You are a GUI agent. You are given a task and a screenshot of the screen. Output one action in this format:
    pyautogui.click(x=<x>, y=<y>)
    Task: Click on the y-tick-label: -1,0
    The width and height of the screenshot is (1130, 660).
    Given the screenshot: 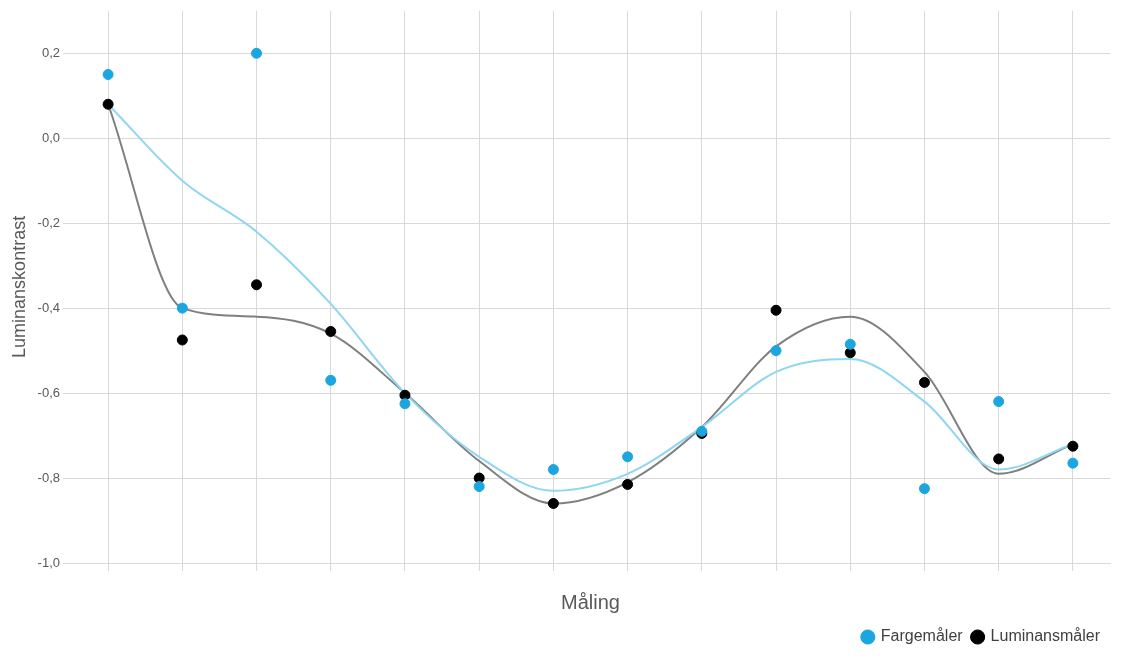 What is the action you would take?
    pyautogui.click(x=48, y=562)
    